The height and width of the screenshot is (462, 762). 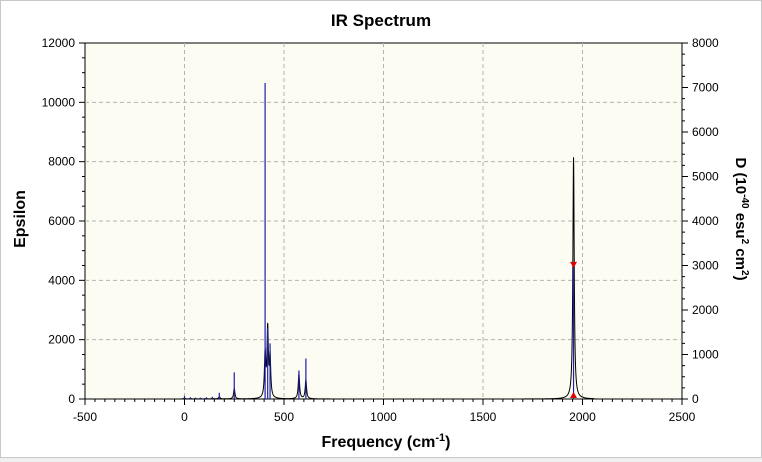 I want to click on y-right-tick-label: 7000, so click(x=705, y=88).